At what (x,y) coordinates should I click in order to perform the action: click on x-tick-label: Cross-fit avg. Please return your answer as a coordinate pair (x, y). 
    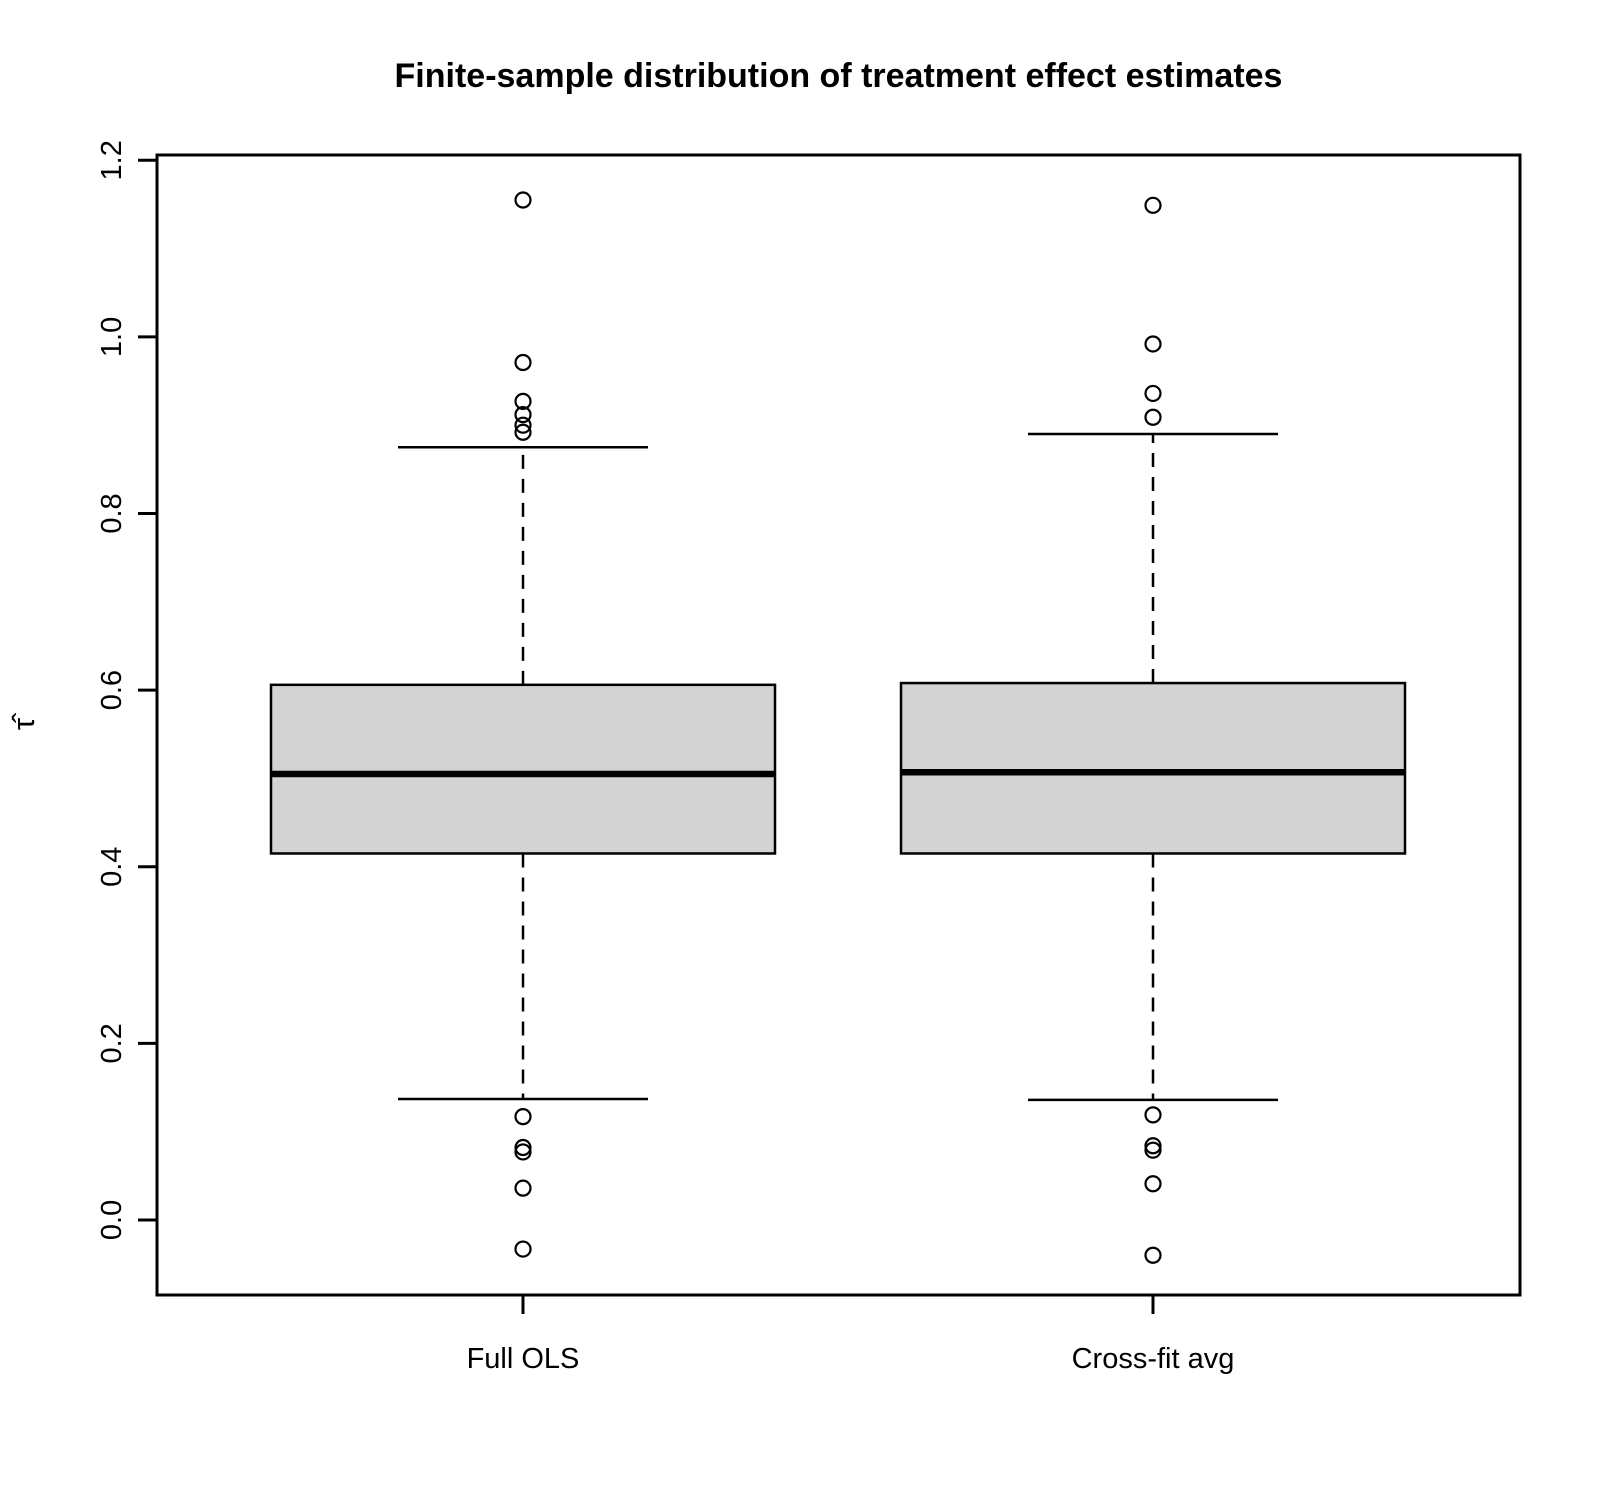
    Looking at the image, I should click on (1153, 1359).